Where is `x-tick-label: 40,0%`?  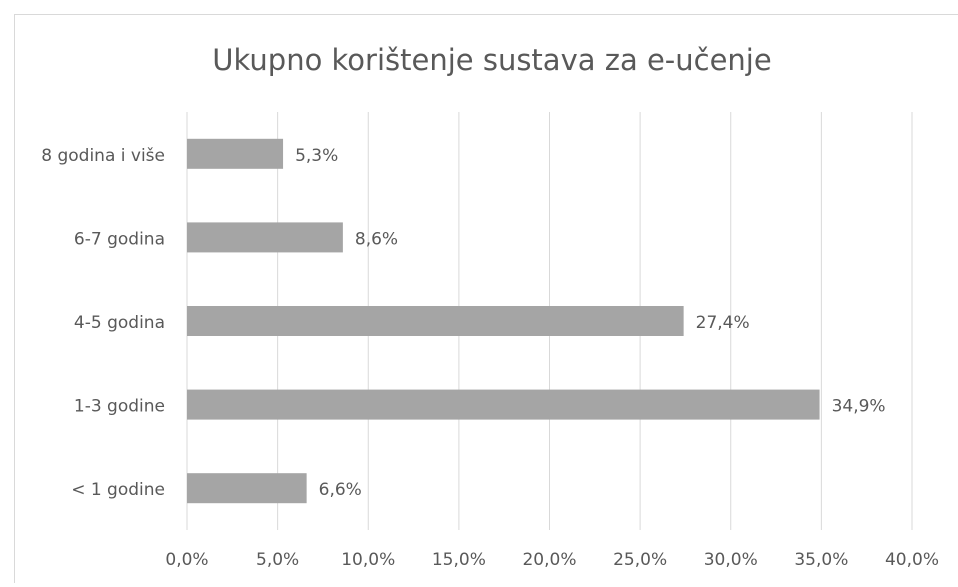
x-tick-label: 40,0% is located at coordinates (912, 560).